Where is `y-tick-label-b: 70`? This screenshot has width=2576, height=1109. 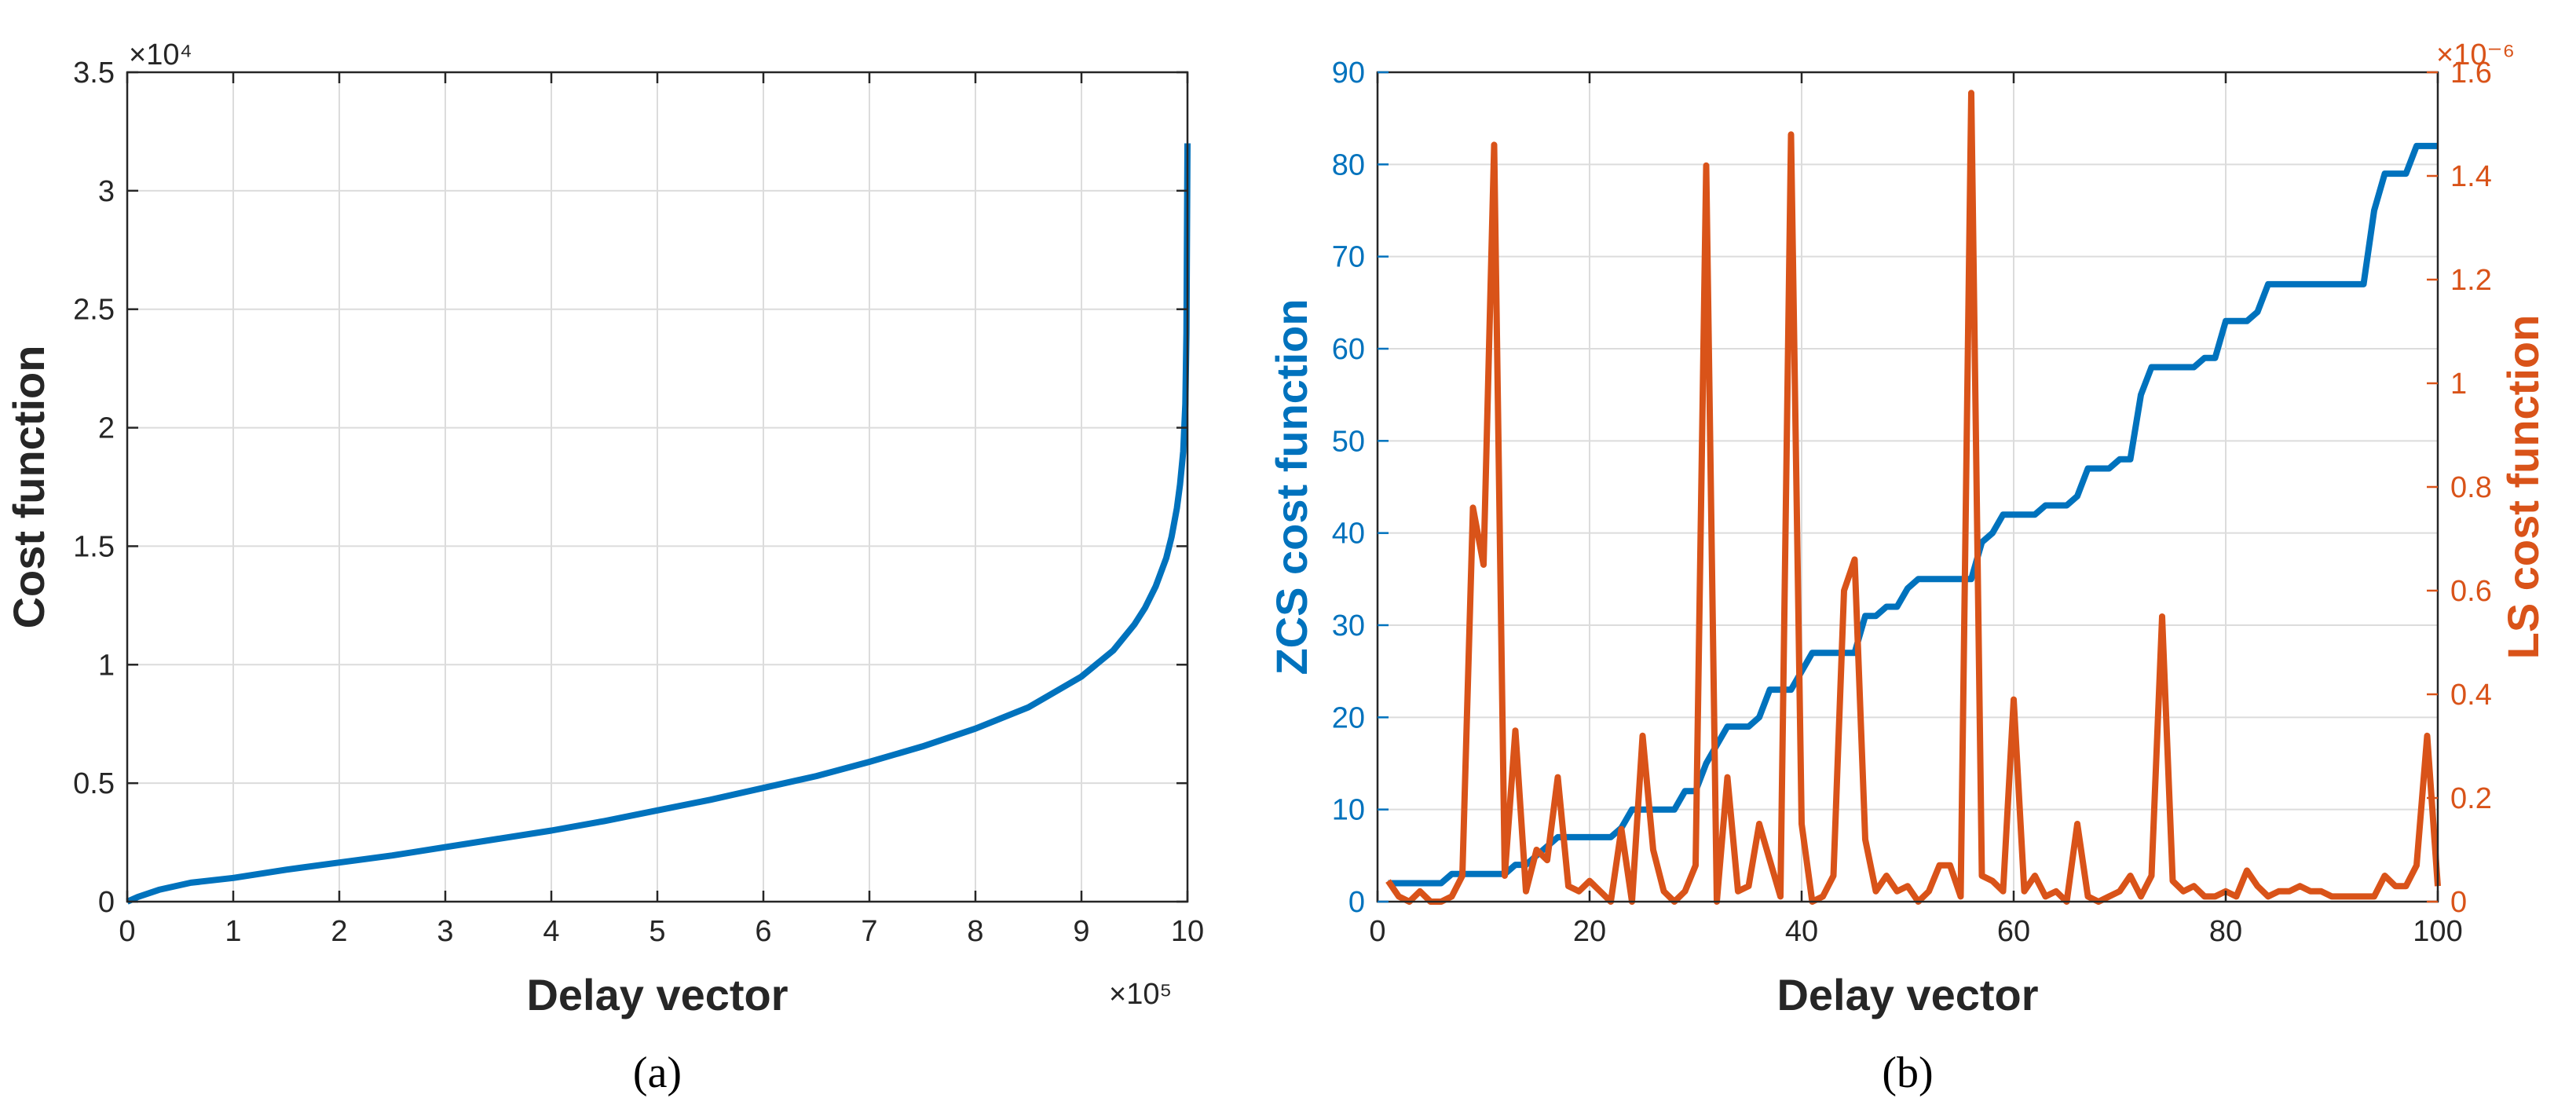
y-tick-label-b: 70 is located at coordinates (1349, 257).